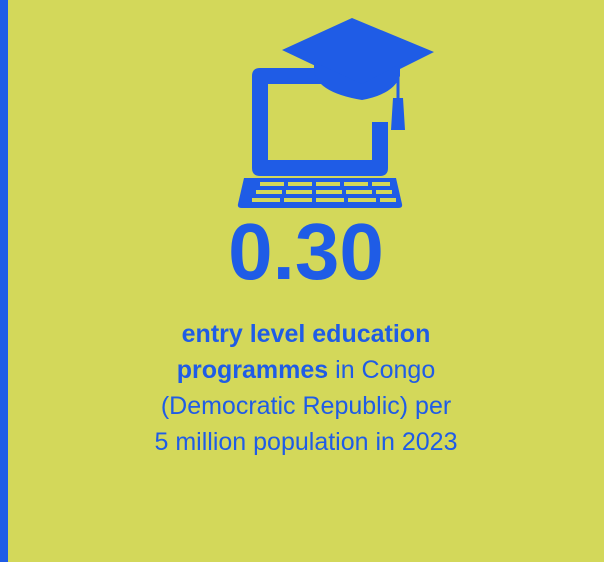 This screenshot has width=604, height=562. What do you see at coordinates (306, 334) in the screenshot?
I see `caption-bold-line1: entry level education` at bounding box center [306, 334].